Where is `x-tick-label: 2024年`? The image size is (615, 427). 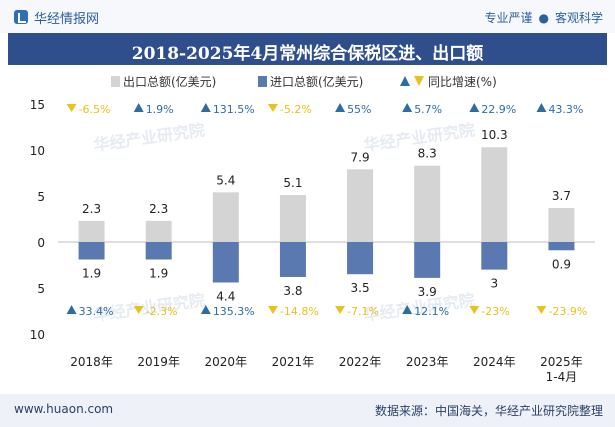
x-tick-label: 2024年 is located at coordinates (494, 362).